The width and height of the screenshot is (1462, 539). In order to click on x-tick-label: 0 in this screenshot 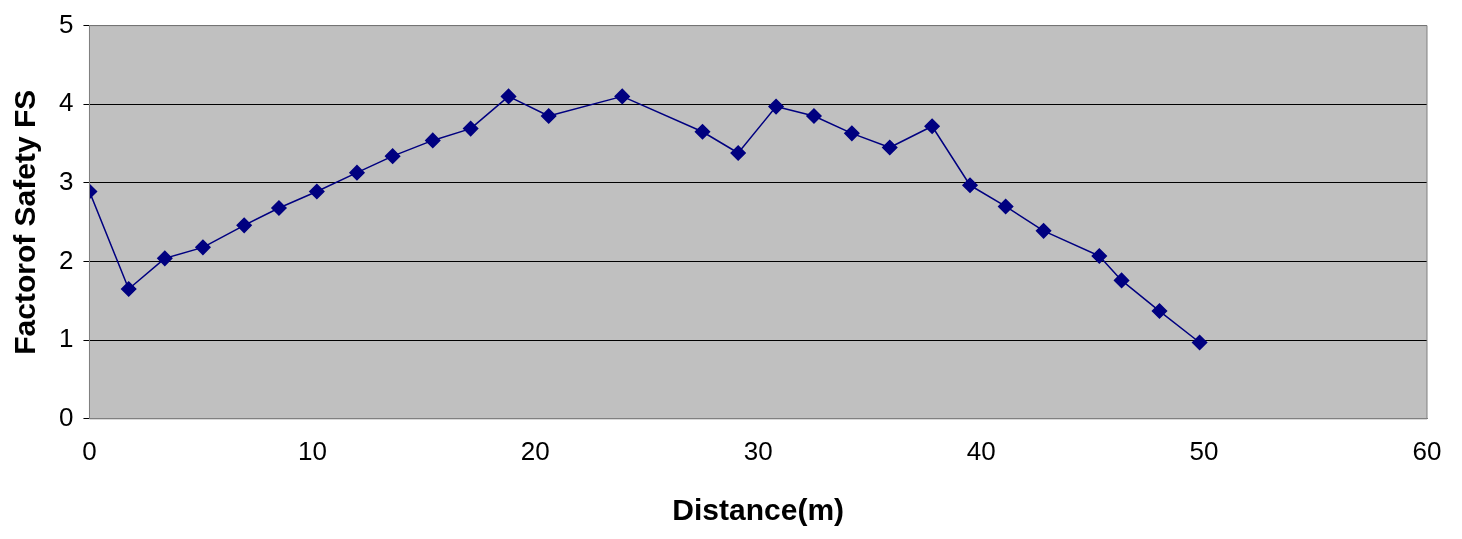, I will do `click(89, 450)`.